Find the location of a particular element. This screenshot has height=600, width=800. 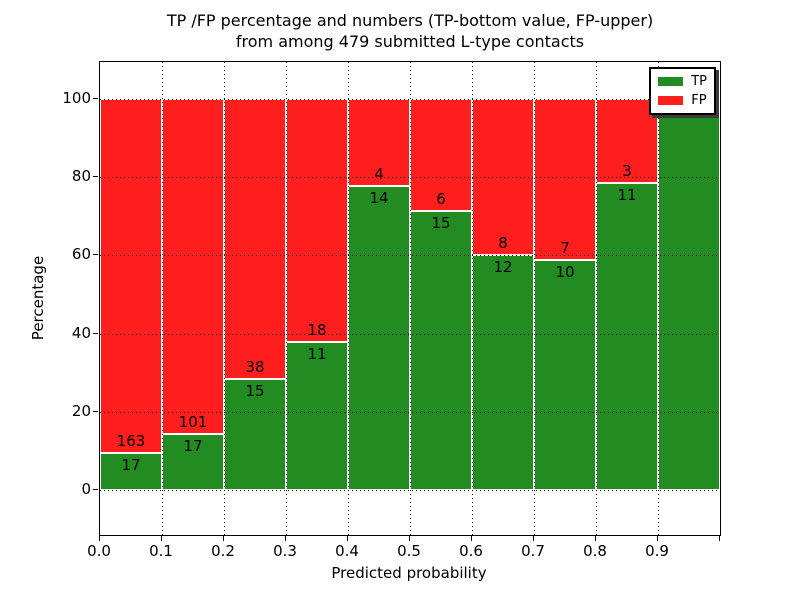

tp-count-label: 10 is located at coordinates (565, 272).